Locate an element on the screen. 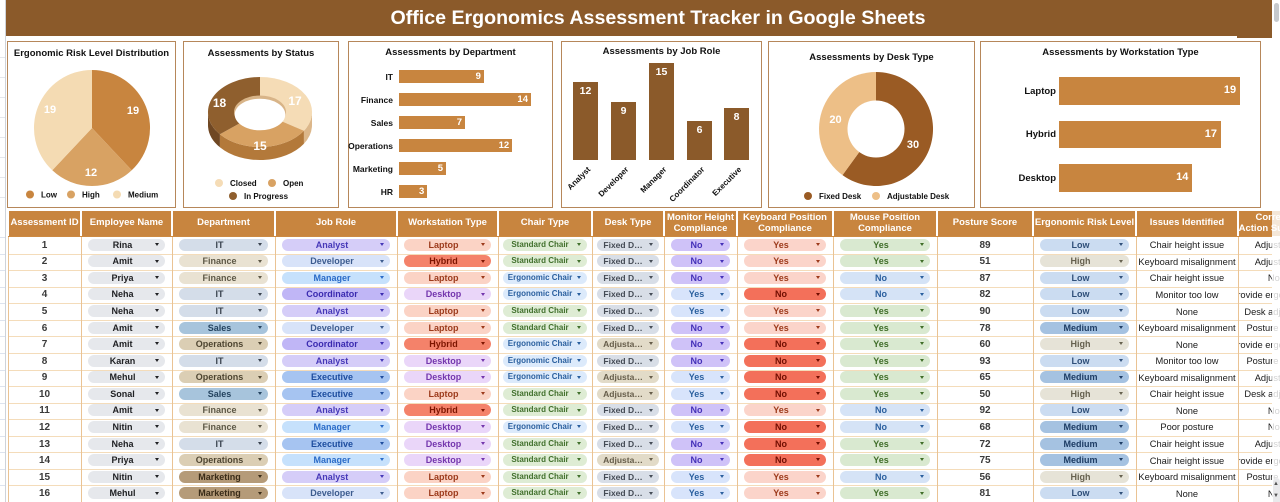 Image resolution: width=1280 pixels, height=502 pixels. svg-text: Open is located at coordinates (293, 183).